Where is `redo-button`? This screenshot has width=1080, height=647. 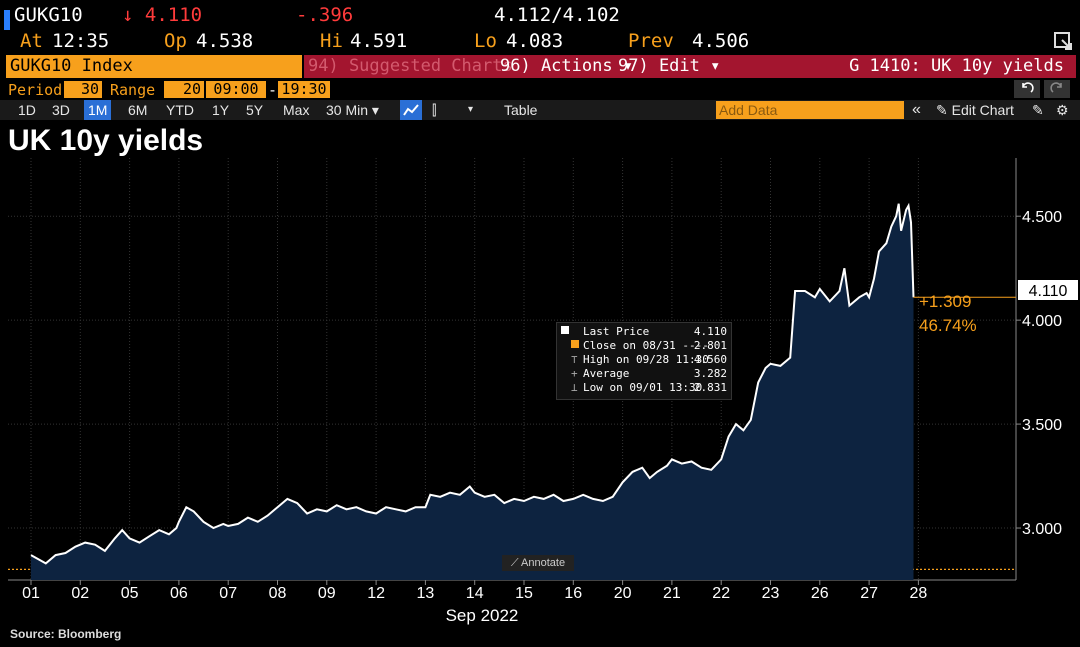
redo-button is located at coordinates (1057, 89).